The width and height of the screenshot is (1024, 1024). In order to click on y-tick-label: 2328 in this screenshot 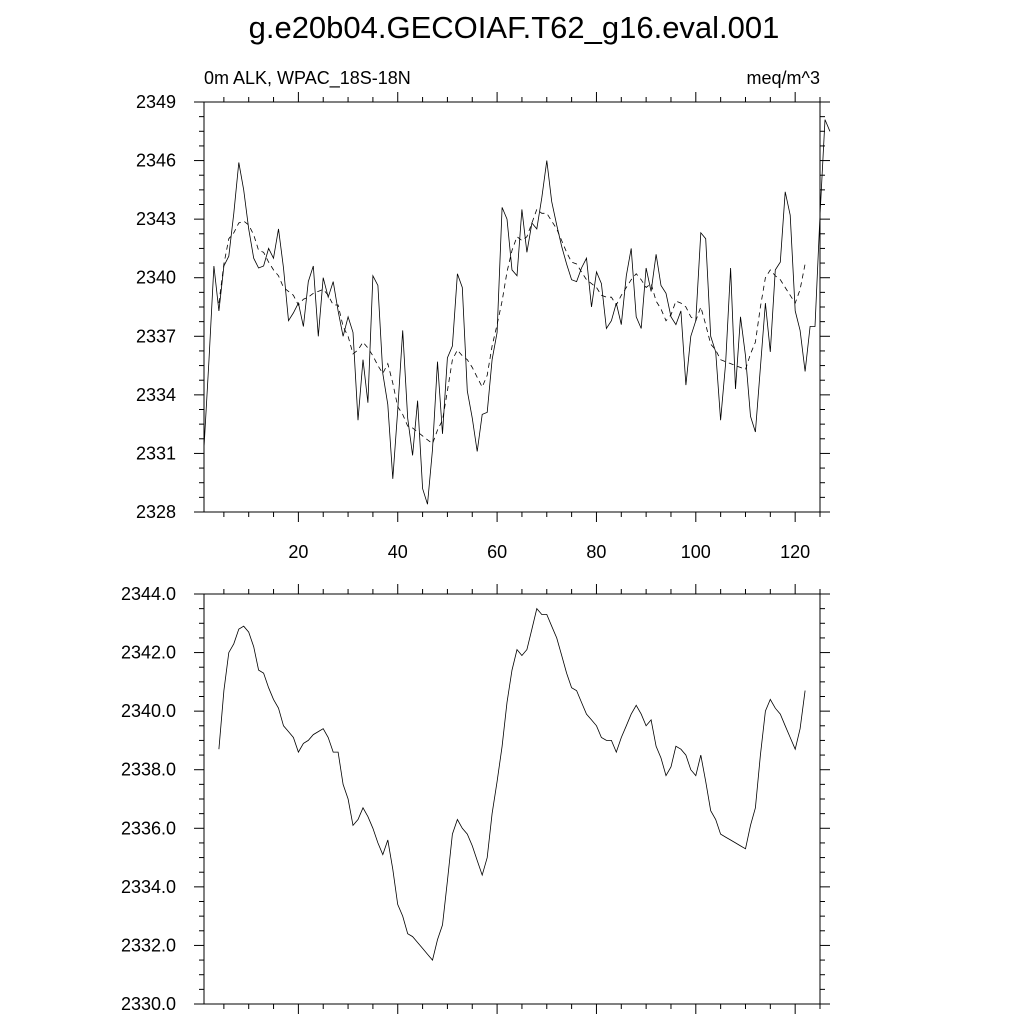, I will do `click(156, 512)`.